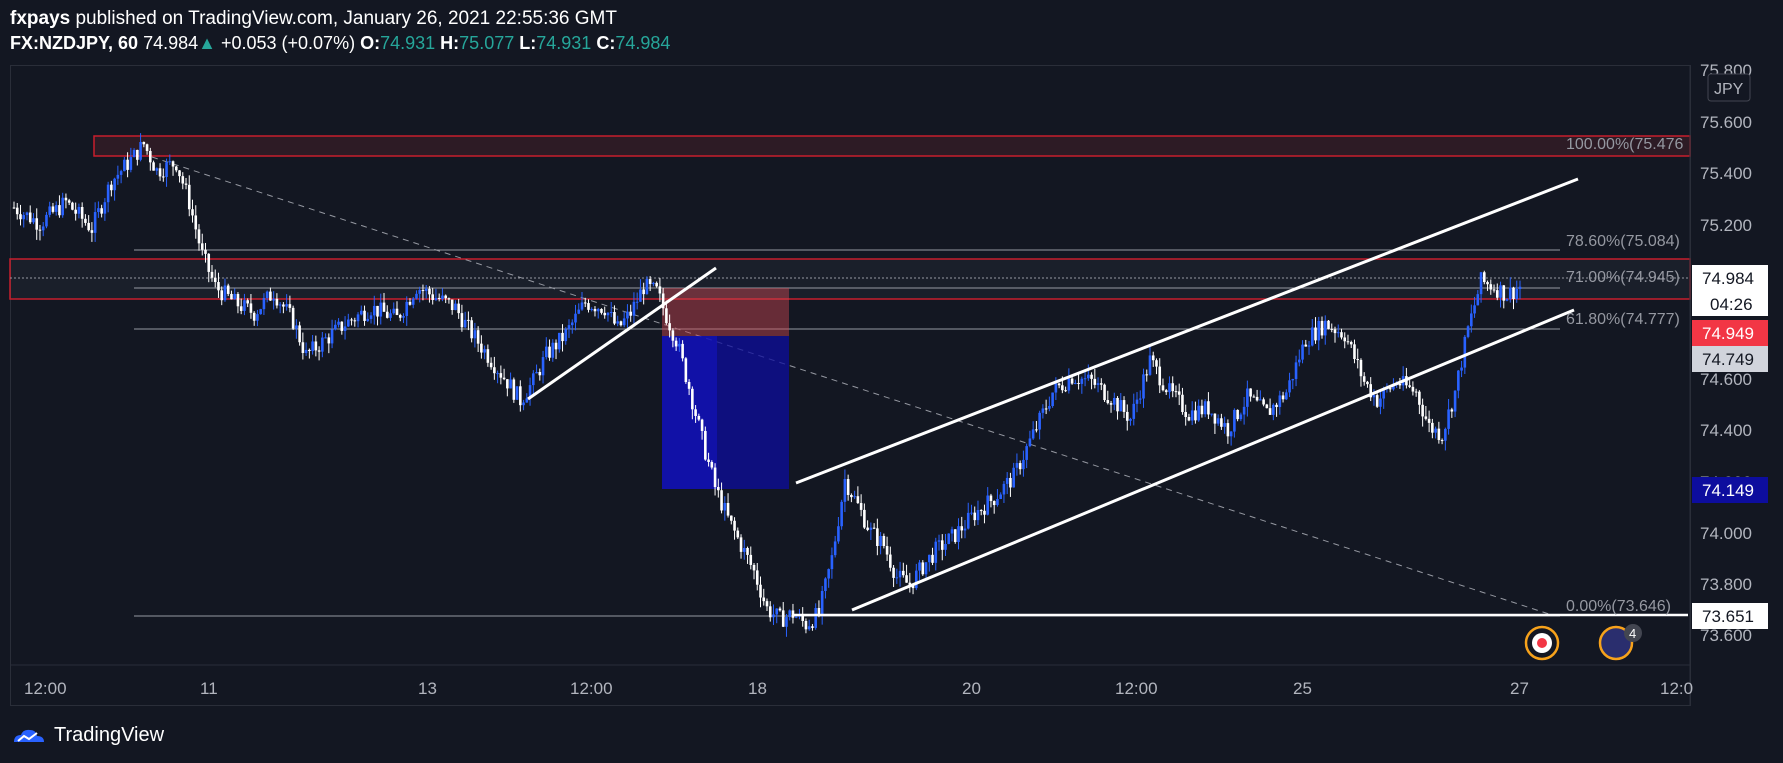 The image size is (1783, 763). I want to click on brand-name: TradingView, so click(109, 735).